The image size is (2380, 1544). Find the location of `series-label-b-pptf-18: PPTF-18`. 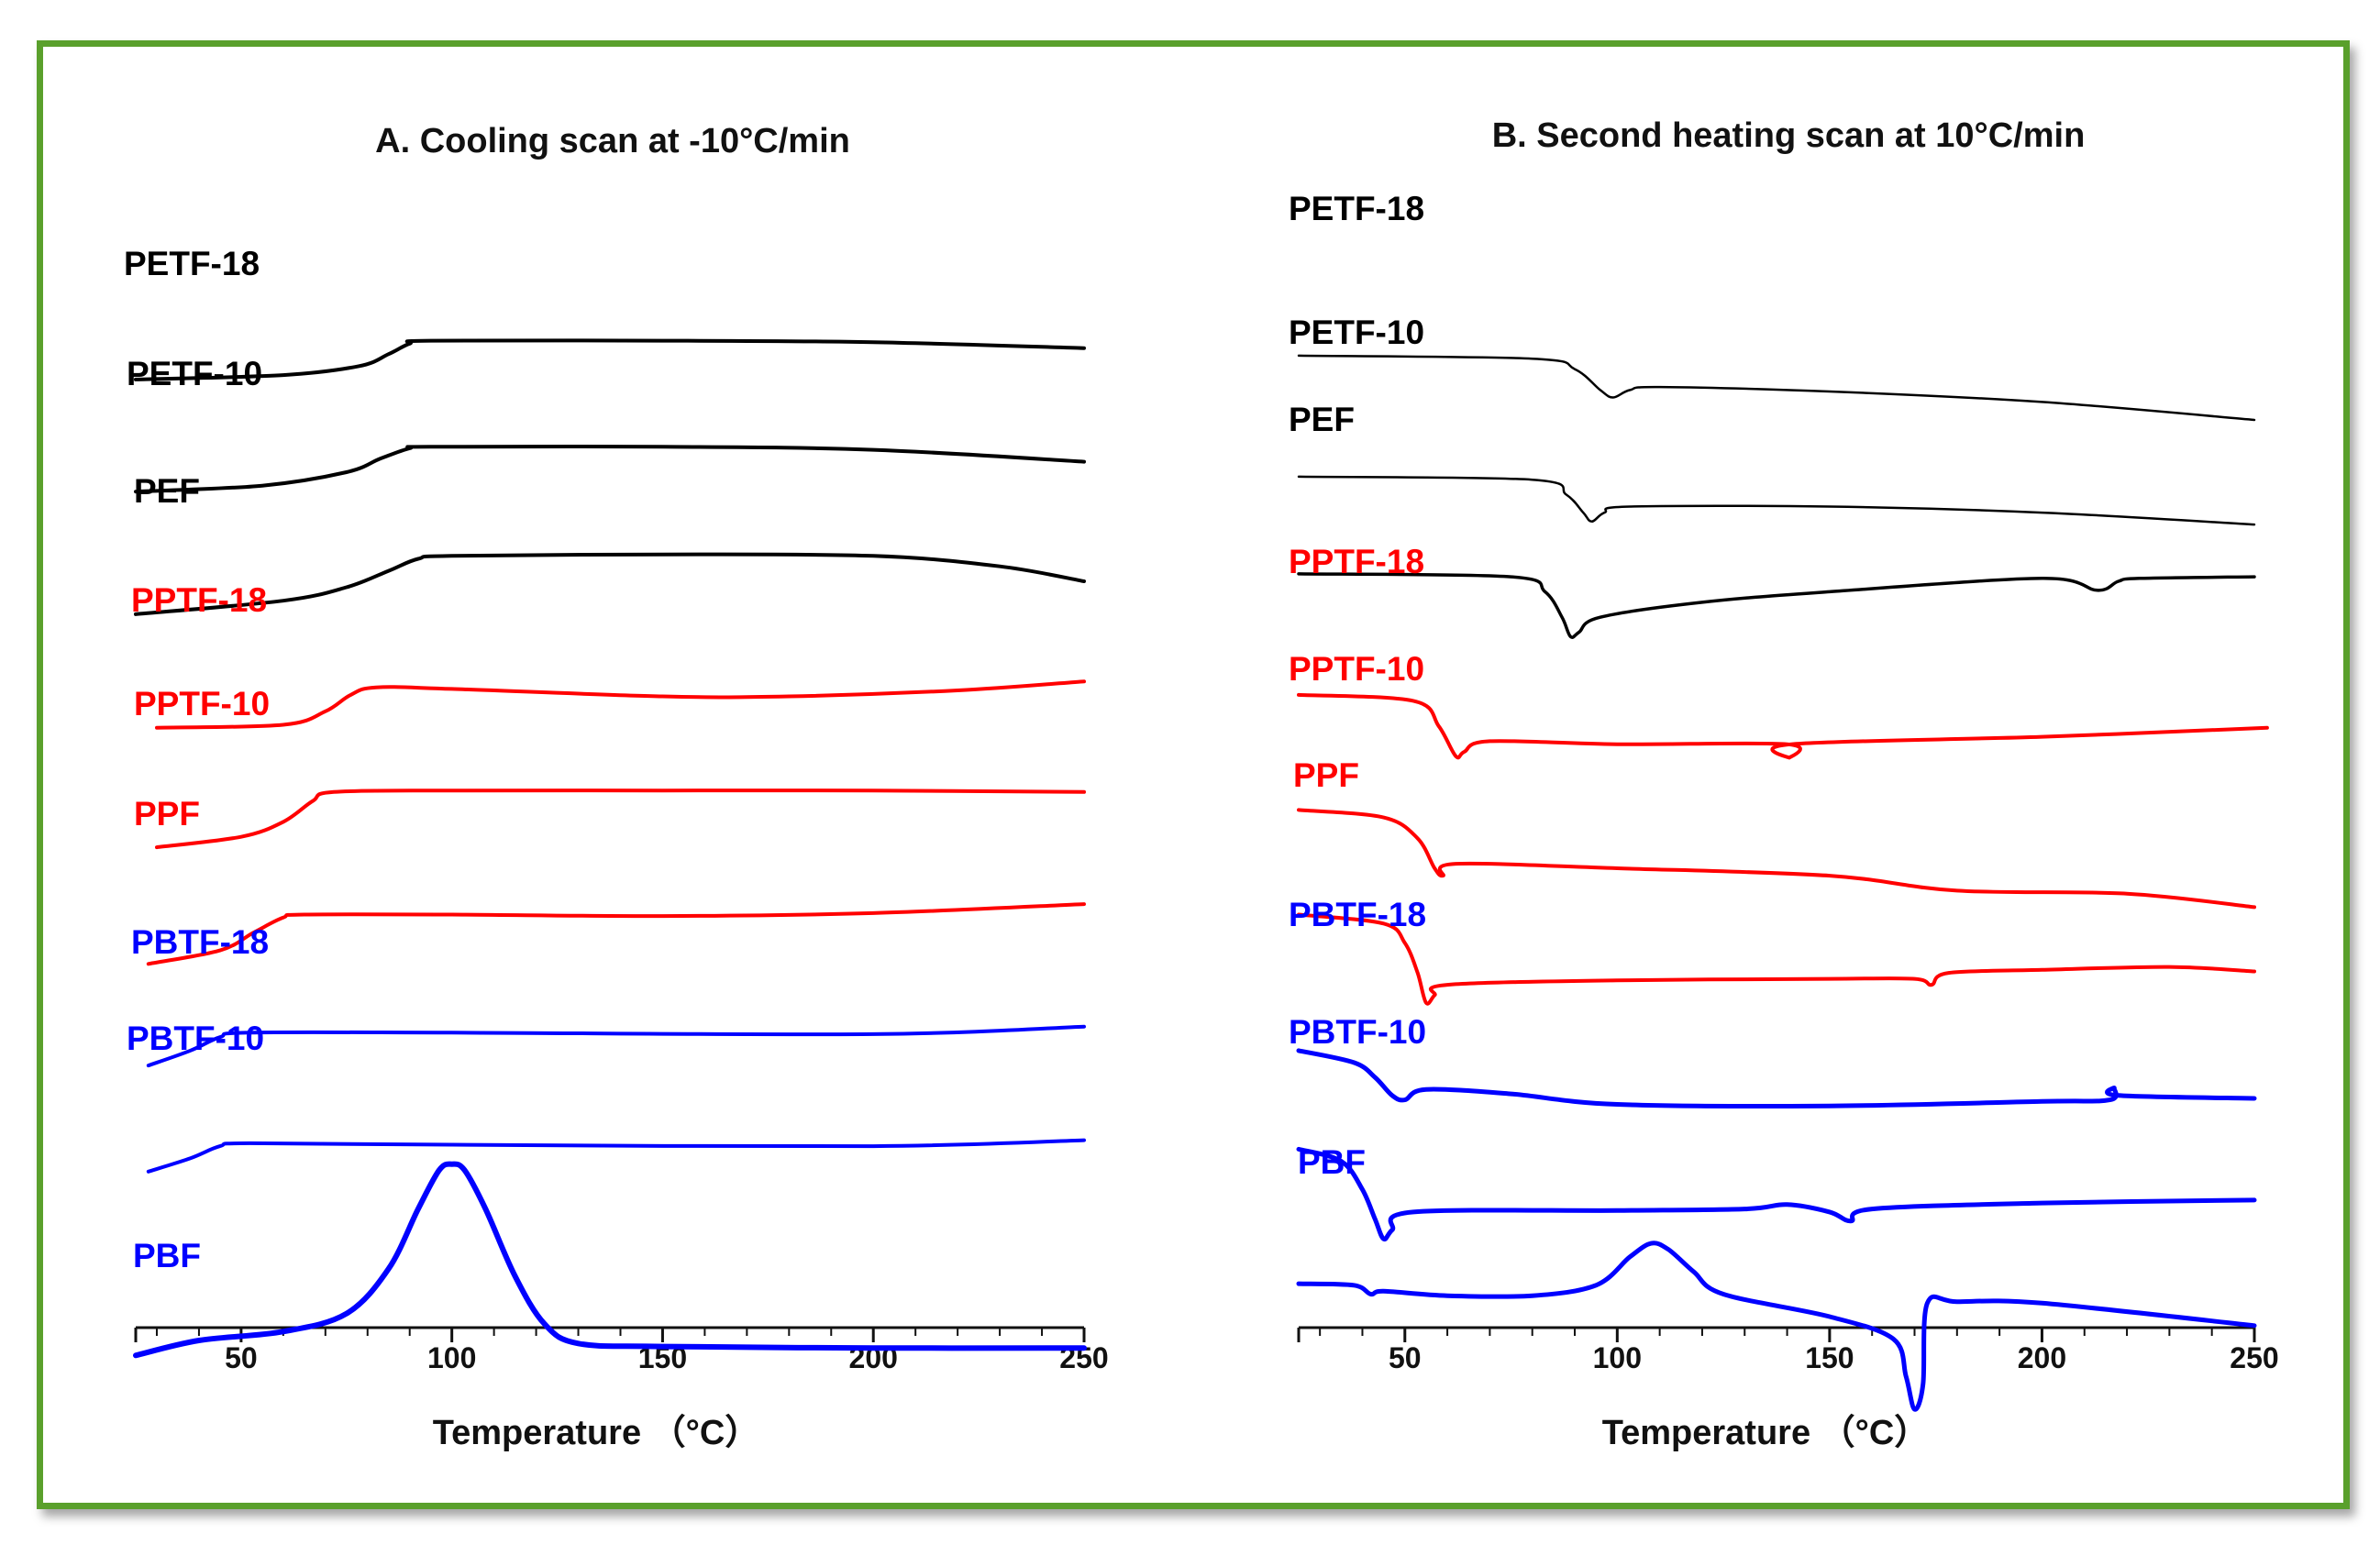

series-label-b-pptf-18: PPTF-18 is located at coordinates (1356, 561).